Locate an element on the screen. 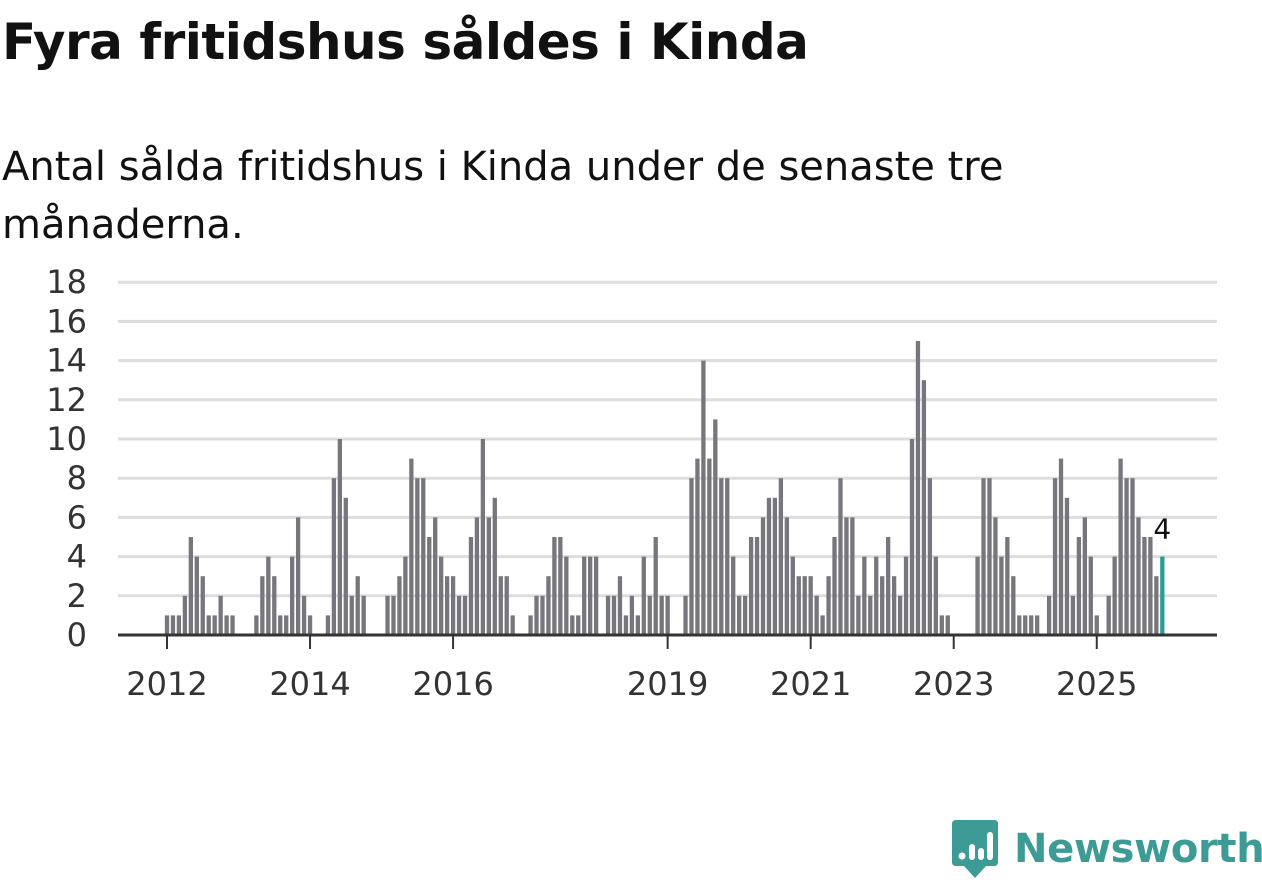  x-tick-label: 2025 is located at coordinates (1096, 684).